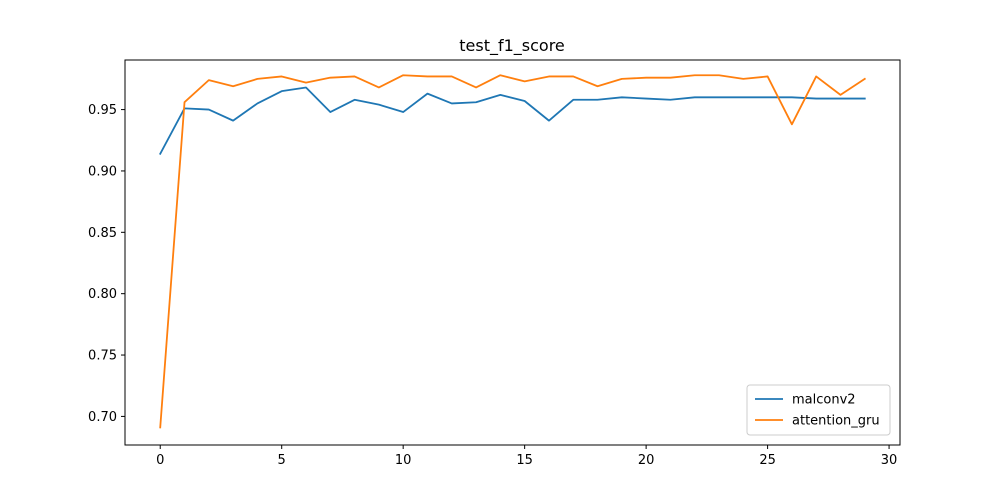  What do you see at coordinates (102, 417) in the screenshot?
I see `y-tick-label: 0.70` at bounding box center [102, 417].